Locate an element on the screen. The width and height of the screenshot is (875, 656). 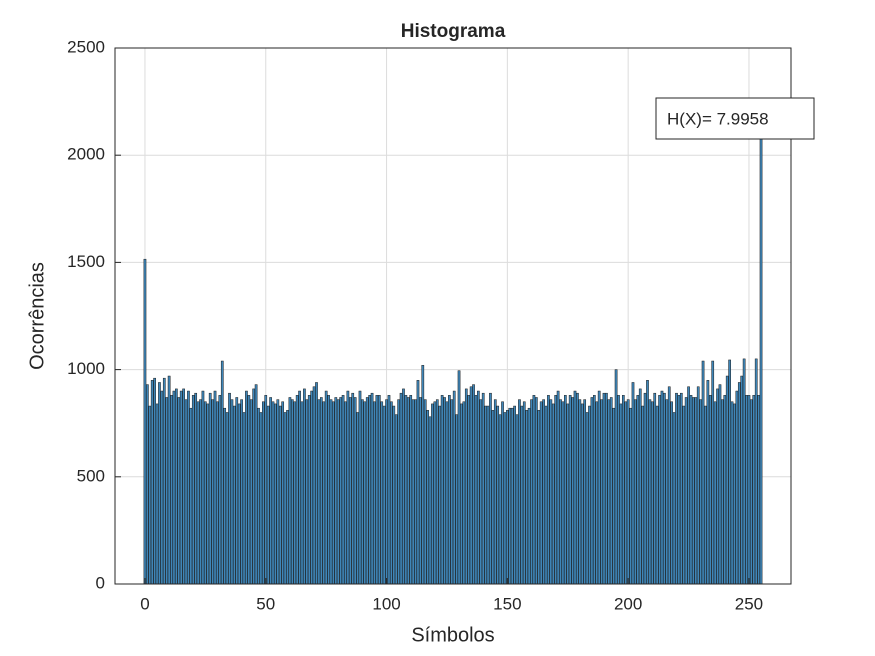
x-tick-label: 0 is located at coordinates (144, 603).